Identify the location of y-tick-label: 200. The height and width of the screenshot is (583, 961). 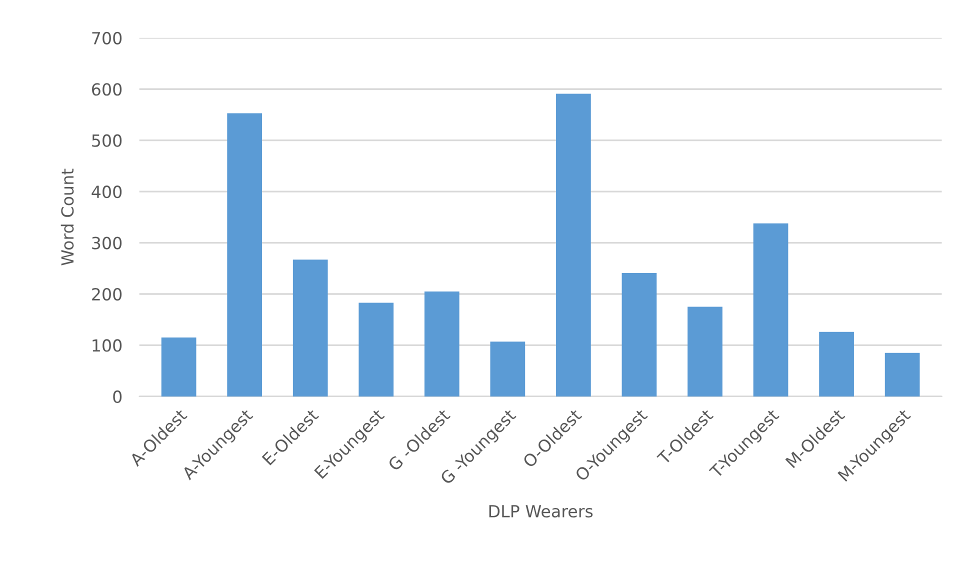
(107, 294).